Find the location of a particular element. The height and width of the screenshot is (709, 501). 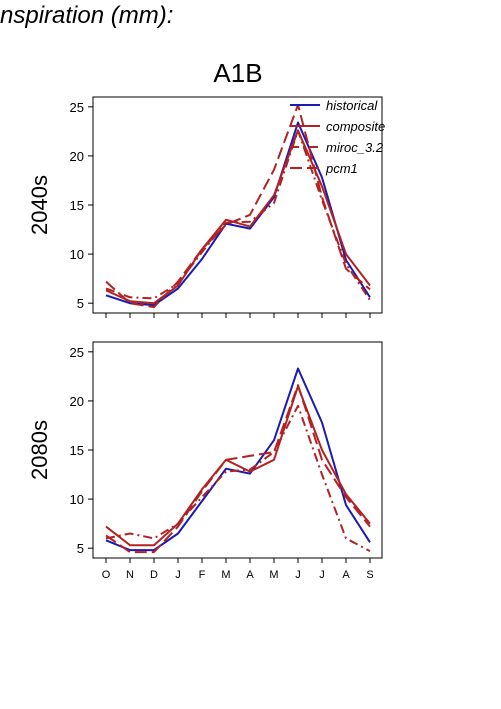

x-tick-label: N is located at coordinates (130, 575).